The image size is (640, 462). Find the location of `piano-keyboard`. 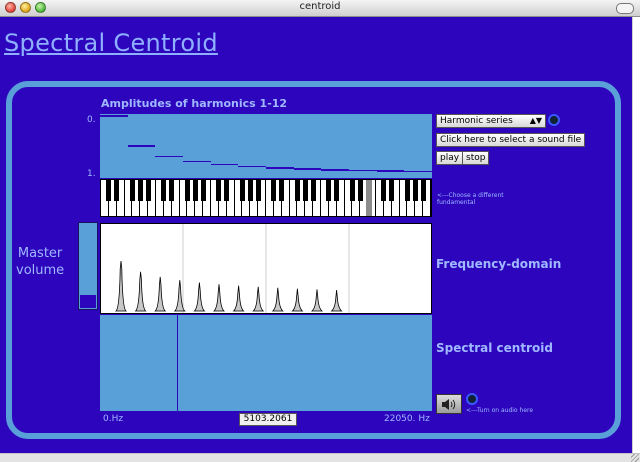

piano-keyboard is located at coordinates (266, 198).